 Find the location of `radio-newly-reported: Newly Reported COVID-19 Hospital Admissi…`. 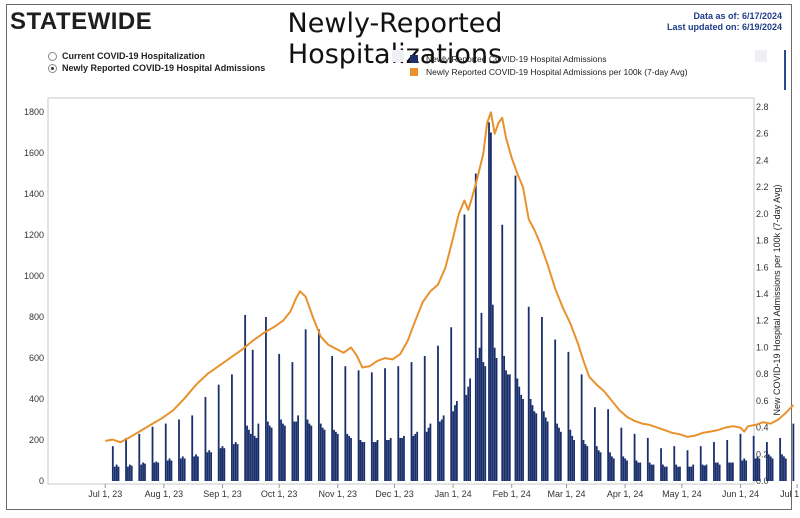

radio-newly-reported: Newly Reported COVID-19 Hospital Admissi… is located at coordinates (156, 68).